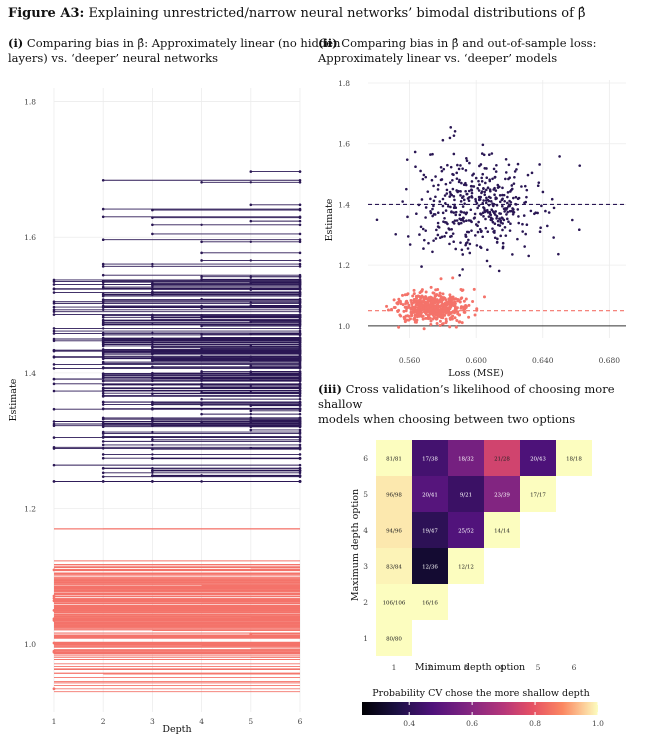  What do you see at coordinates (502, 667) in the screenshot?
I see `panel-iii-x-tick-label: 4` at bounding box center [502, 667].